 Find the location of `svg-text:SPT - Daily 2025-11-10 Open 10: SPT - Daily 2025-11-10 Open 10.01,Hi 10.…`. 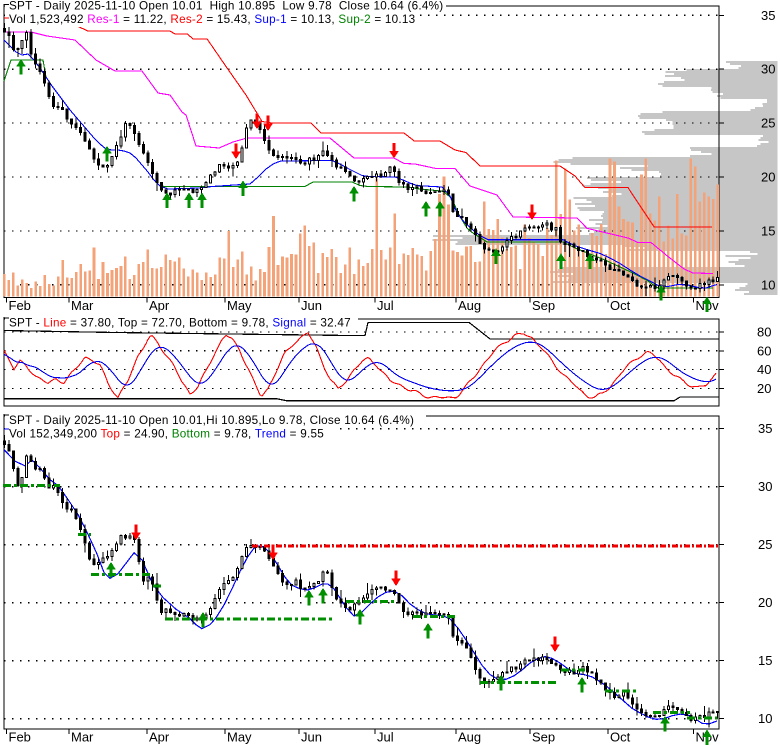

svg-text:SPT - Daily 2025-11-10 Open 10: SPT - Daily 2025-11-10 Open 10.01,Hi 10.… is located at coordinates (211, 420).